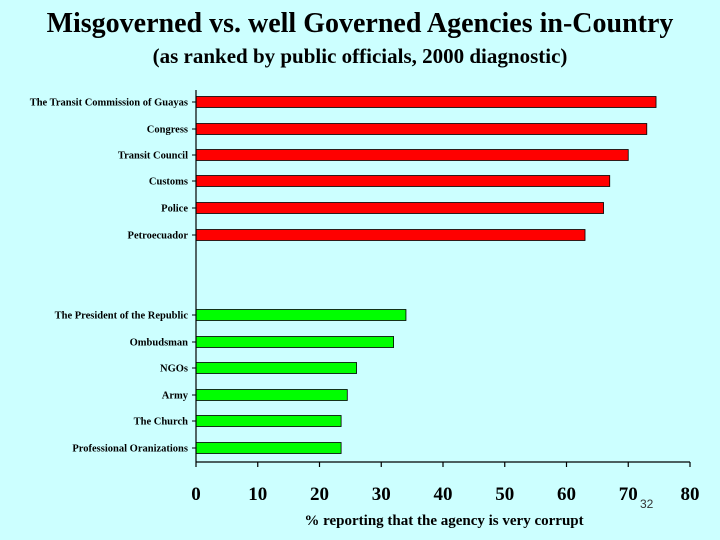 This screenshot has height=540, width=720. I want to click on category-label-congress: Congress, so click(167, 130).